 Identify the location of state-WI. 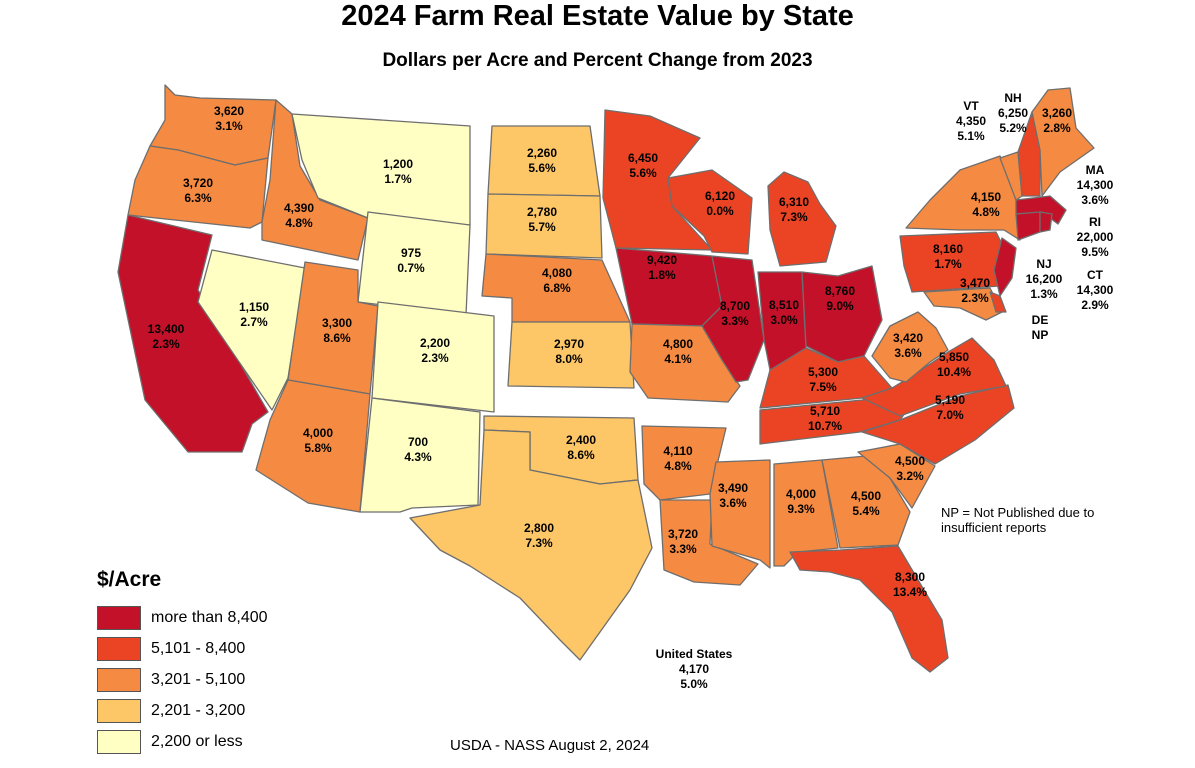
(710, 212).